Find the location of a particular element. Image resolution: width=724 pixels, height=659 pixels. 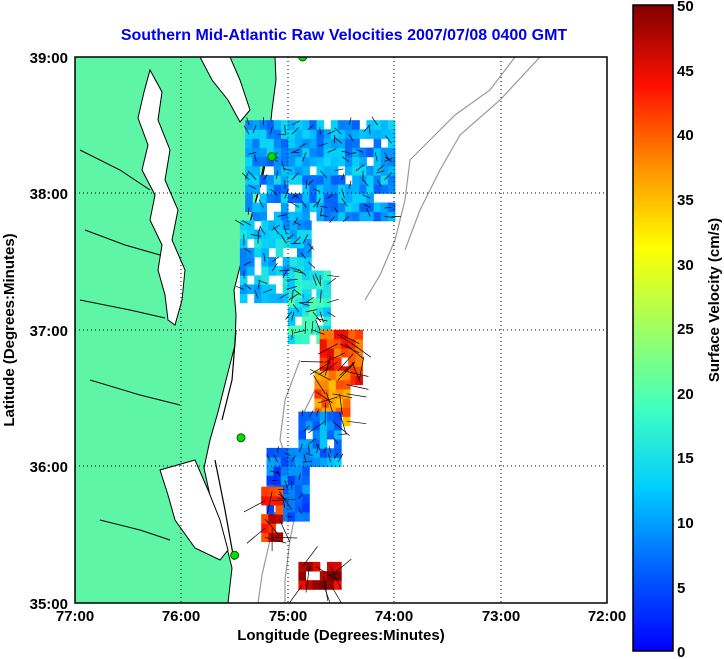

x-tick-labels: 77:00 76:00 75:00 74:00 73:00 72:00 is located at coordinates (341, 616).